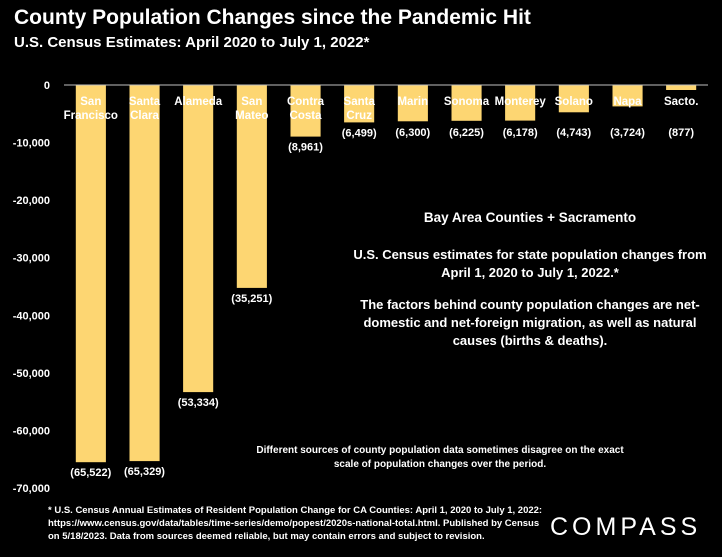 Image resolution: width=722 pixels, height=557 pixels. Describe the element at coordinates (627, 102) in the screenshot. I see `category-label: Napa` at that location.